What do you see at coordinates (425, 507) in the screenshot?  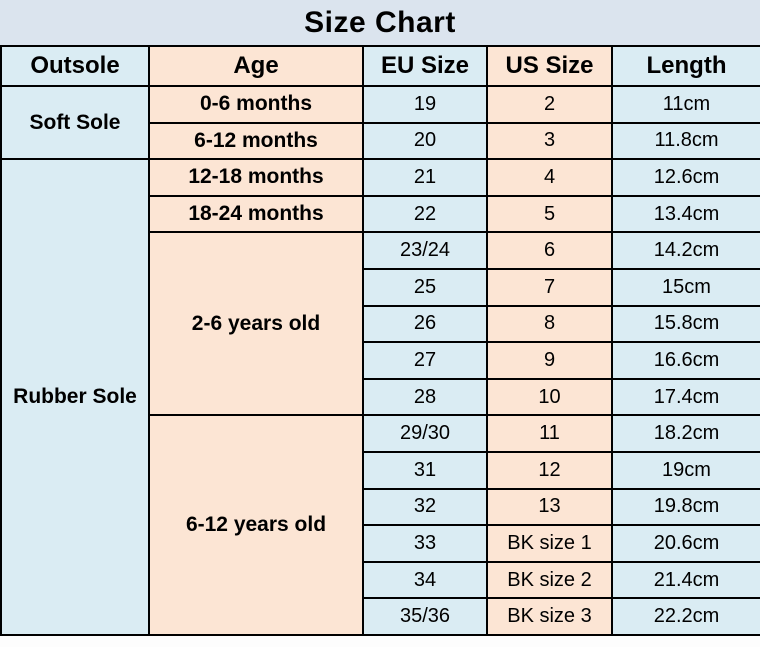 I see `eu-size-cell: 32` at bounding box center [425, 507].